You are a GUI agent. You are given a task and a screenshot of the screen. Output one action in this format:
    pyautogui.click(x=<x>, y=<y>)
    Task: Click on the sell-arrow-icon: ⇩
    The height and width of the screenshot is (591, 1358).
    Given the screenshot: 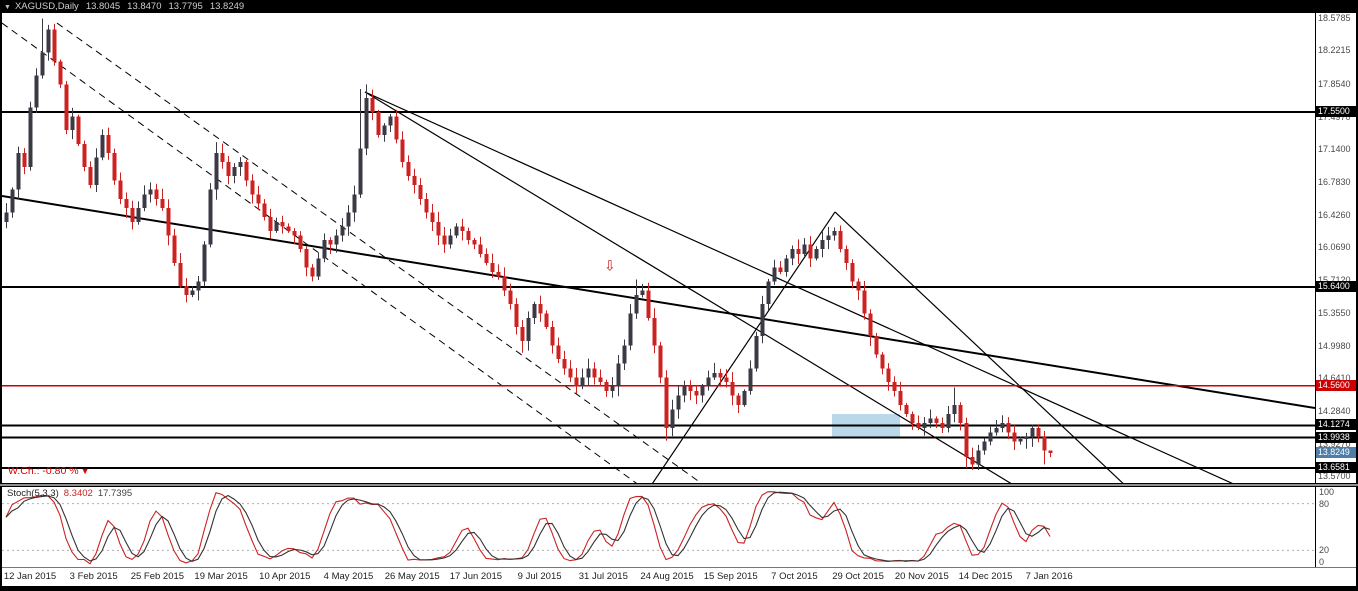 What is the action you would take?
    pyautogui.click(x=610, y=266)
    